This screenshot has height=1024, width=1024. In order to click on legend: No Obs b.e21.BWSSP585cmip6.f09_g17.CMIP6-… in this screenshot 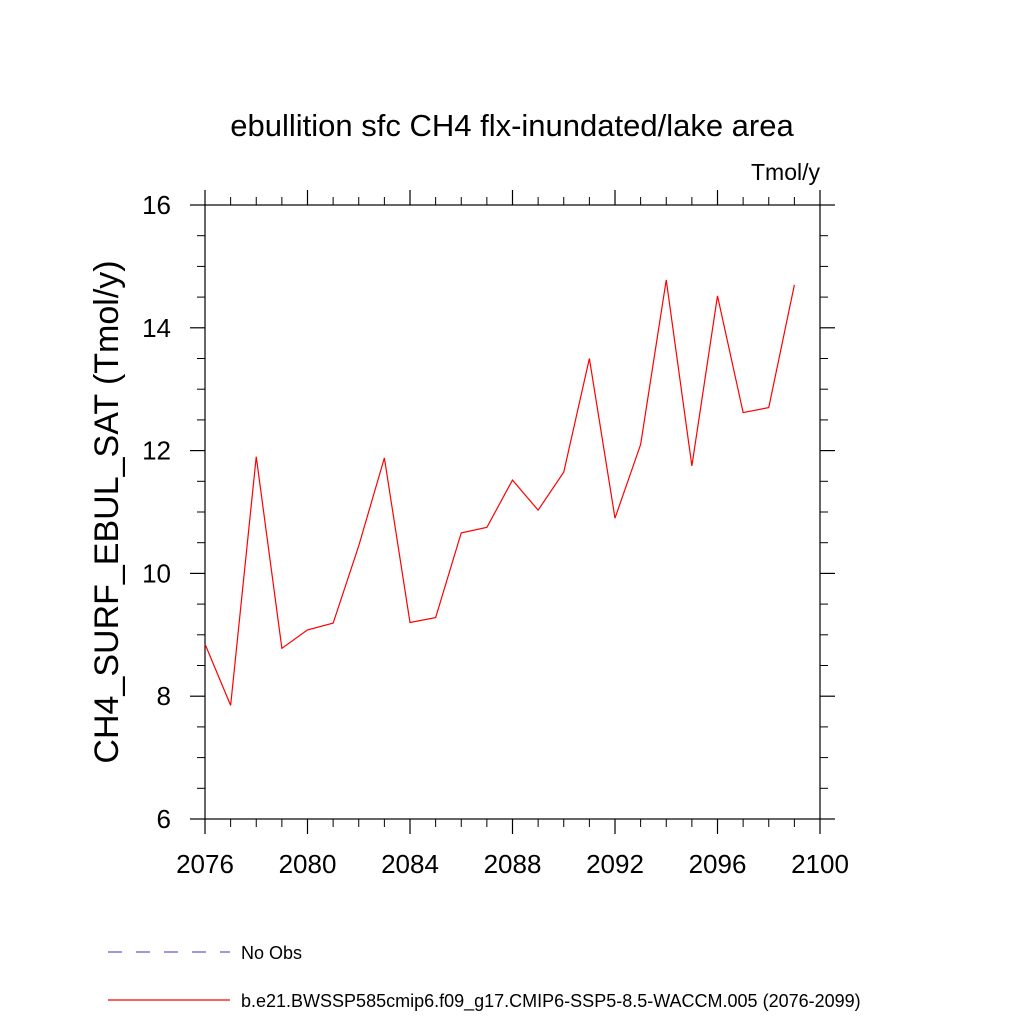, I will do `click(484, 977)`.